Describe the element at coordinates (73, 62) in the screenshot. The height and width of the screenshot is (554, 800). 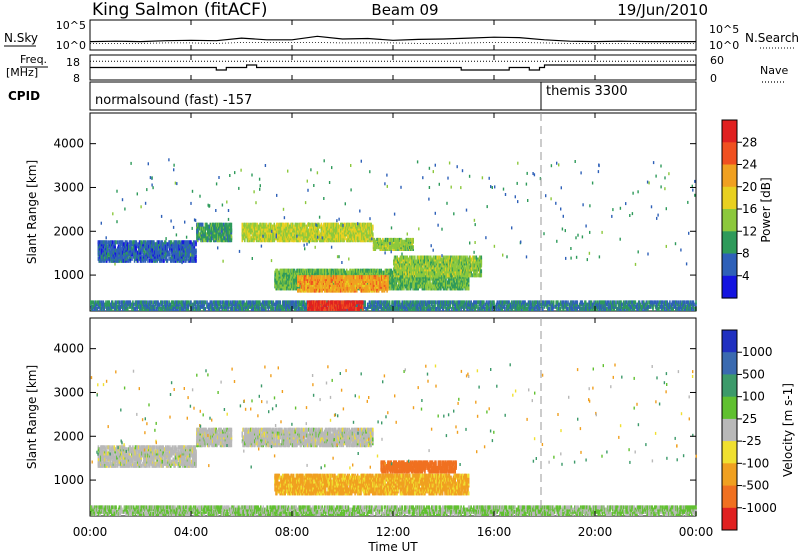
I see `freq-tick-top: 18` at that location.